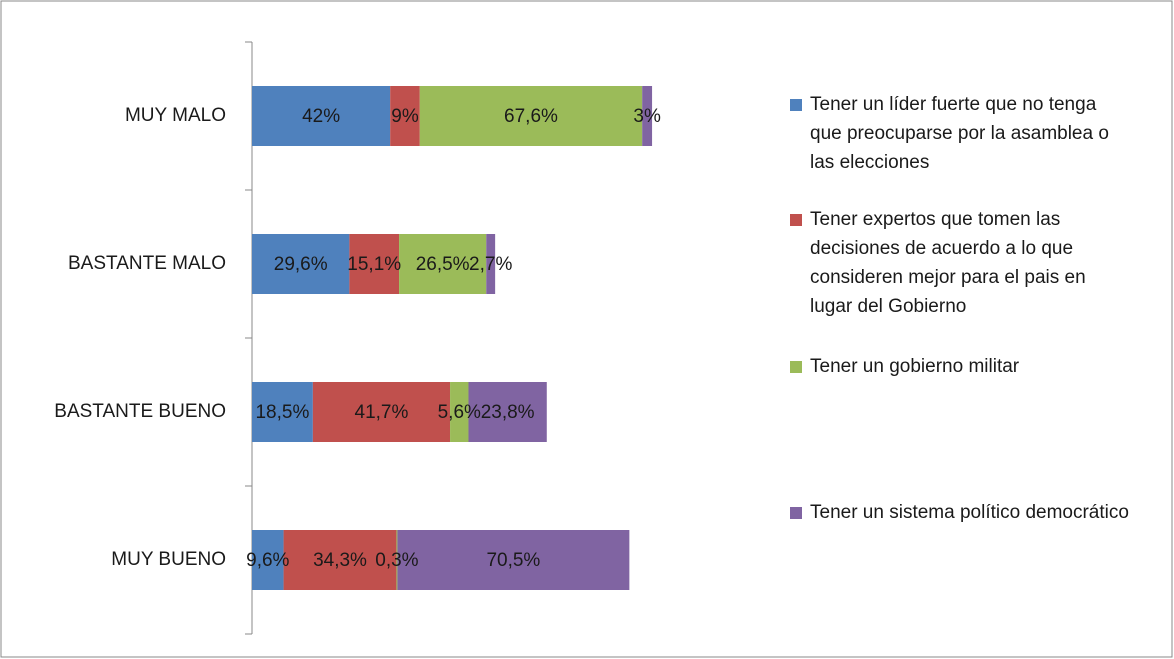 This screenshot has height=659, width=1174. What do you see at coordinates (147, 263) in the screenshot?
I see `category-label: BASTANTE MALO` at bounding box center [147, 263].